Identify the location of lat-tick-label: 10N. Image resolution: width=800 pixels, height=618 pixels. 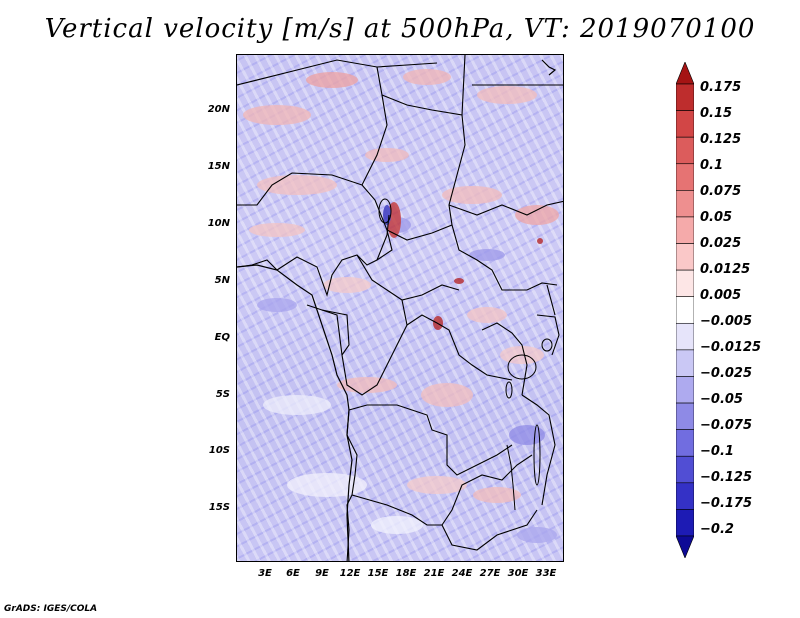
(218, 223).